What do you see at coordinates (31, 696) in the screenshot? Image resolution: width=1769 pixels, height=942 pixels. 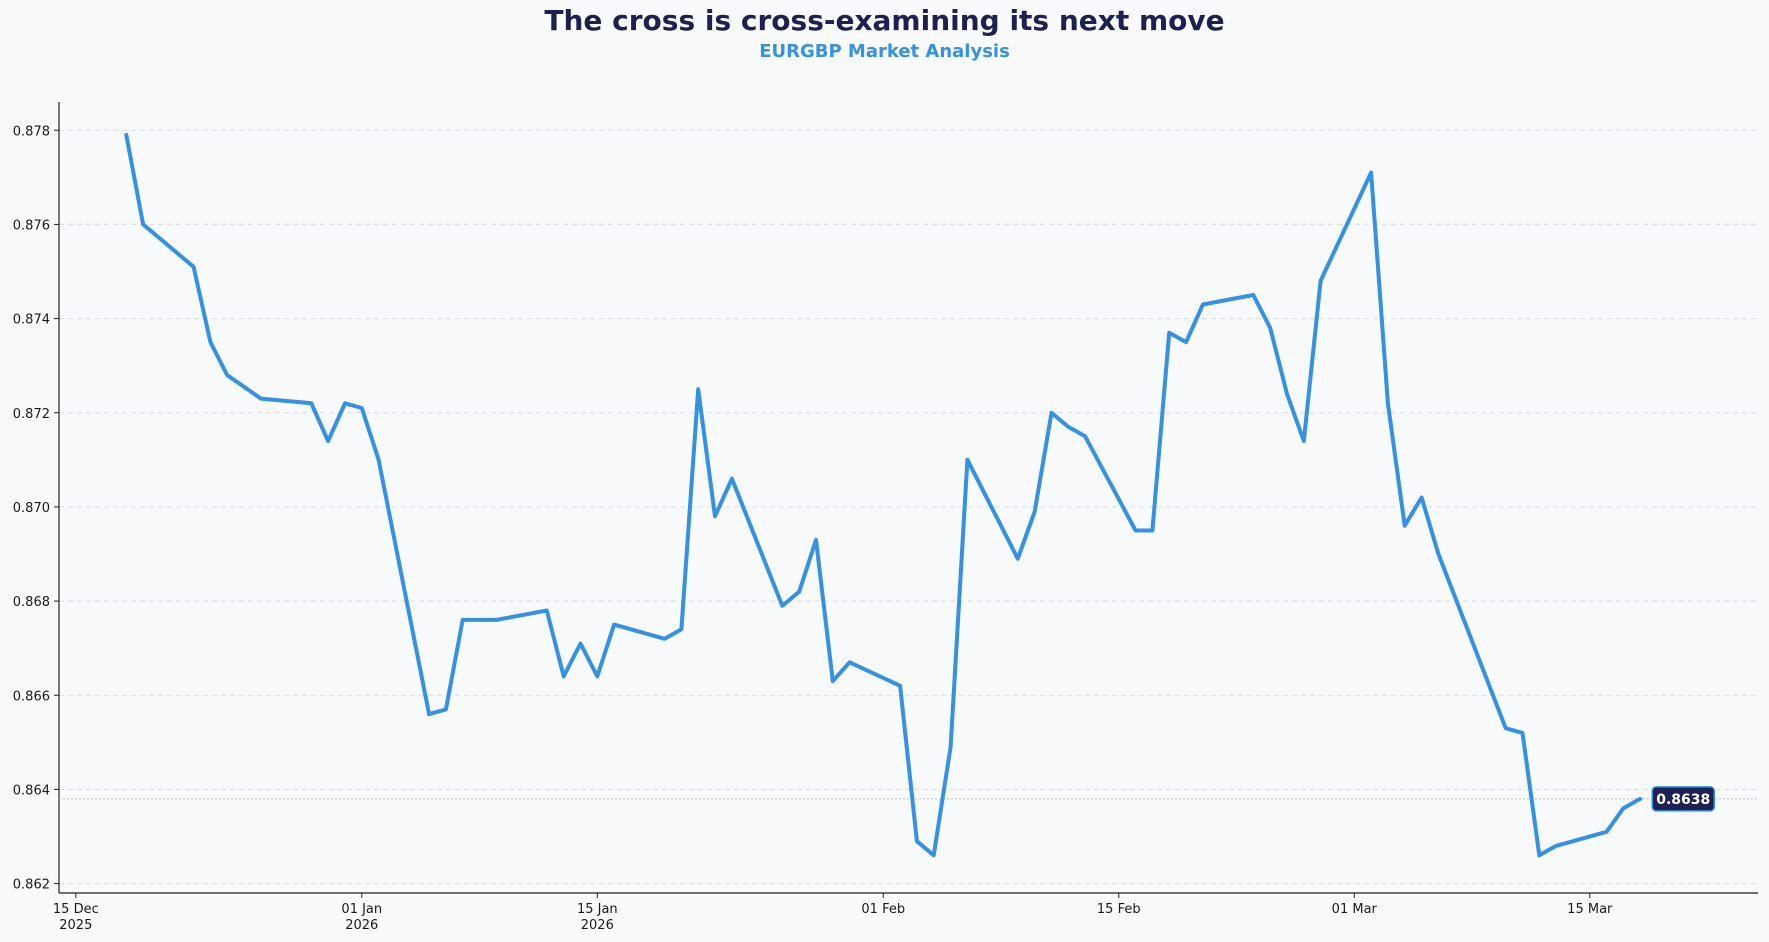 I see `y-tick-label: 0.866` at bounding box center [31, 696].